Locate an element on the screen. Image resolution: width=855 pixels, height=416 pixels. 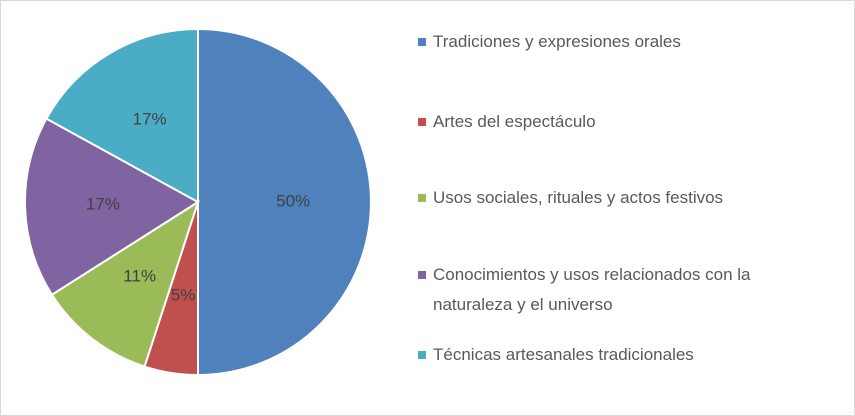
data-label: 50% is located at coordinates (293, 200).